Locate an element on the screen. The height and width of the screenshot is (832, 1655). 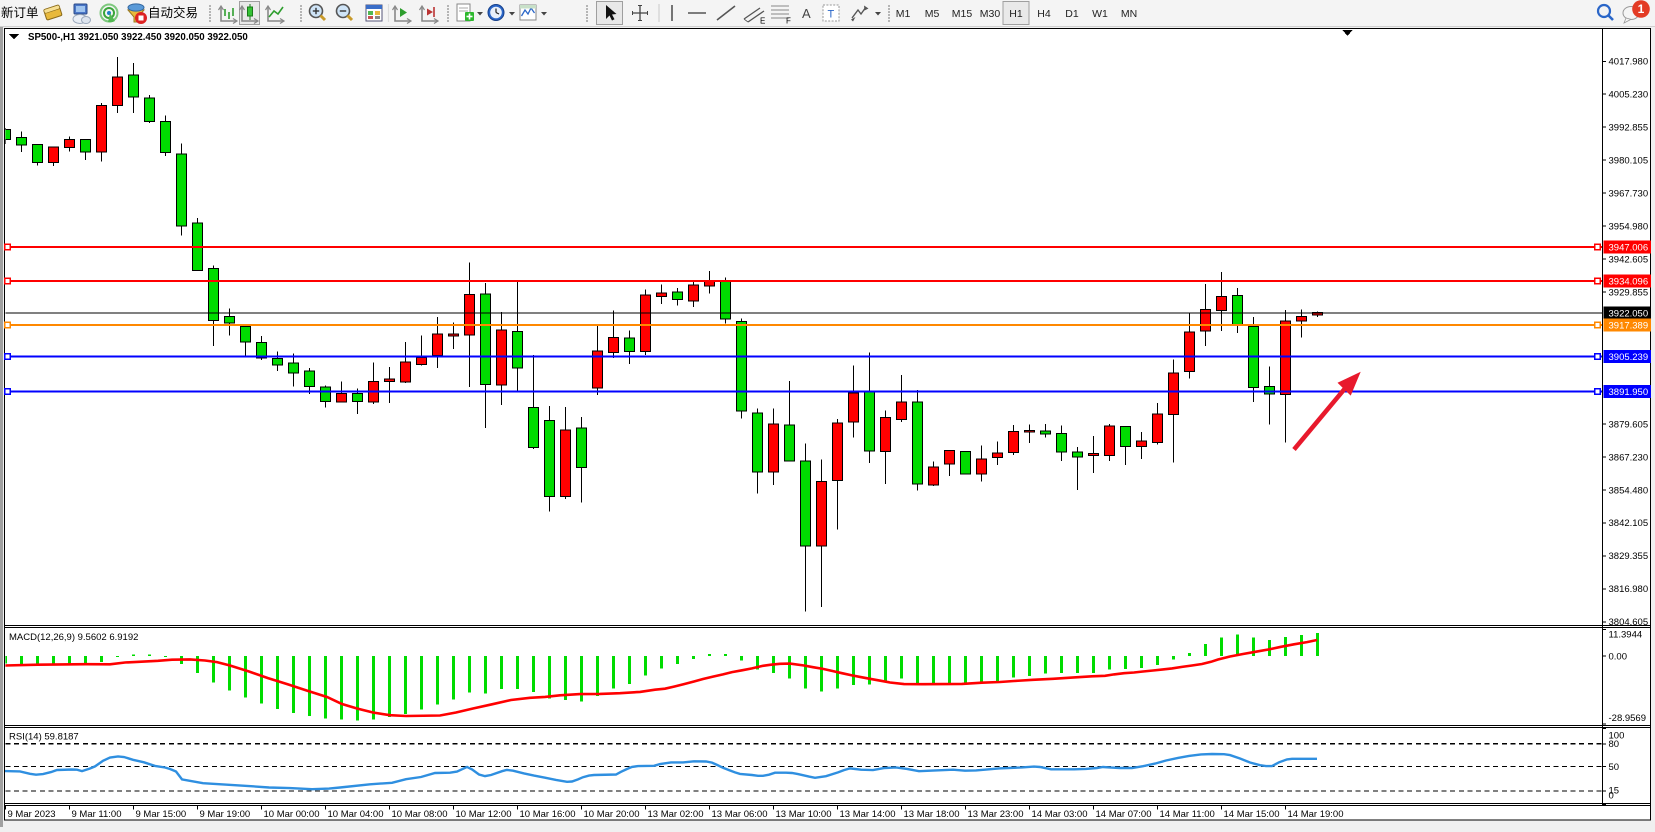
svg-text: E is located at coordinates (762, 21).